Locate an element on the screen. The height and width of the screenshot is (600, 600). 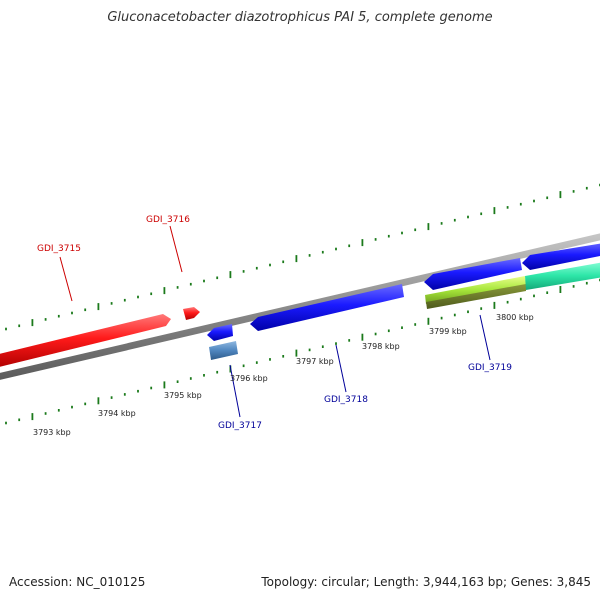
gene-gdi-3718-arrow is located at coordinates (327, 307).